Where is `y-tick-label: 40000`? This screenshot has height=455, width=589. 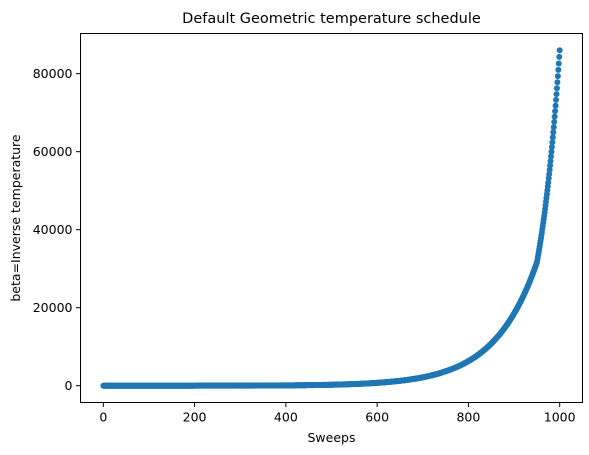 y-tick-label: 40000 is located at coordinates (53, 229).